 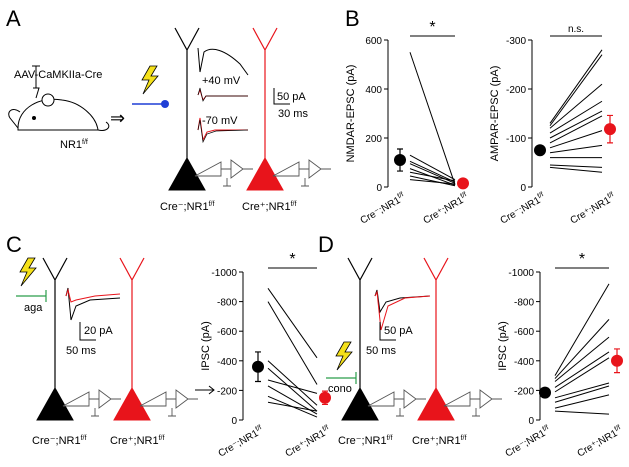 What do you see at coordinates (205, 390) in the screenshot?
I see `recording-arrow` at bounding box center [205, 390].